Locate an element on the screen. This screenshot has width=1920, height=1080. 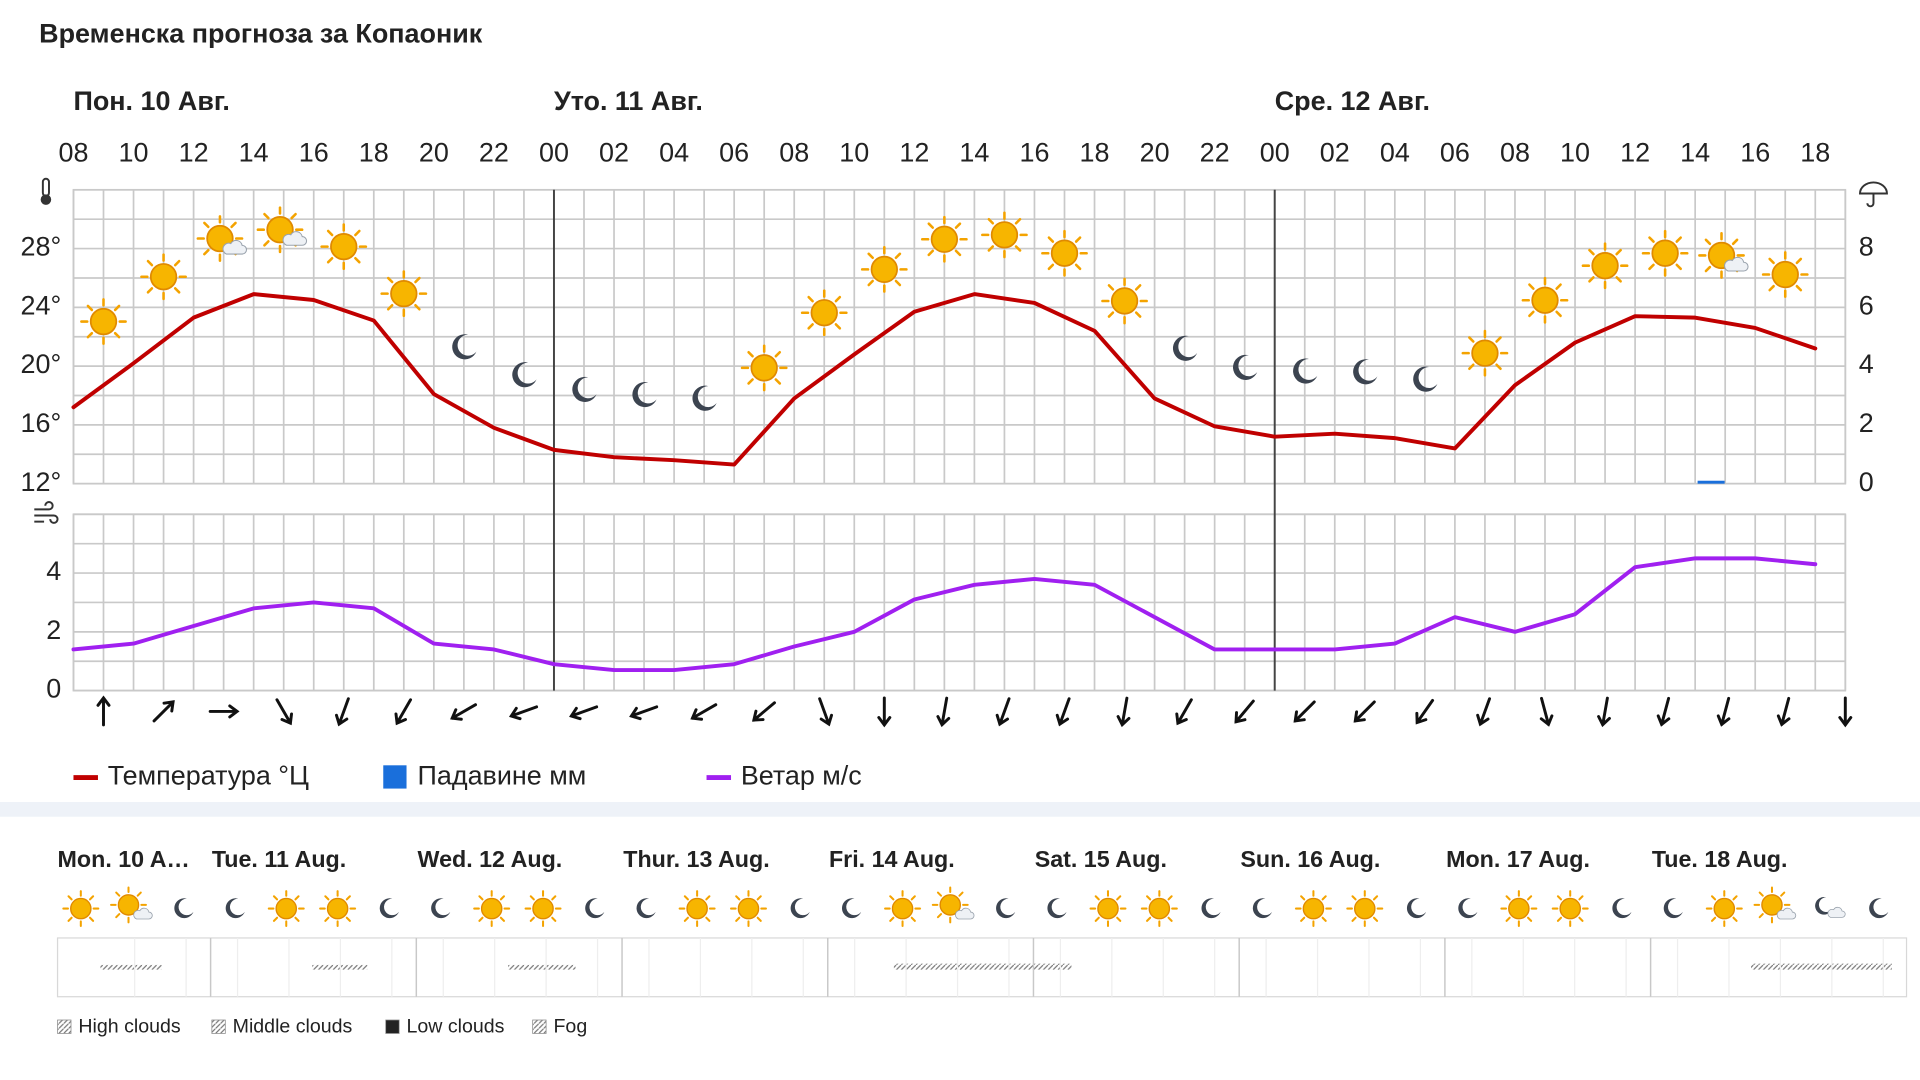
x-tick-label: 22 is located at coordinates (1215, 152).